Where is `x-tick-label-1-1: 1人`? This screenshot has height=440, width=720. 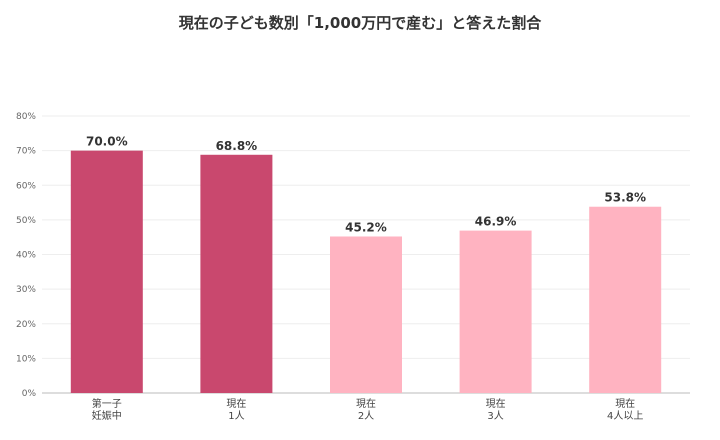
x-tick-label-1-1: 1人 is located at coordinates (236, 416).